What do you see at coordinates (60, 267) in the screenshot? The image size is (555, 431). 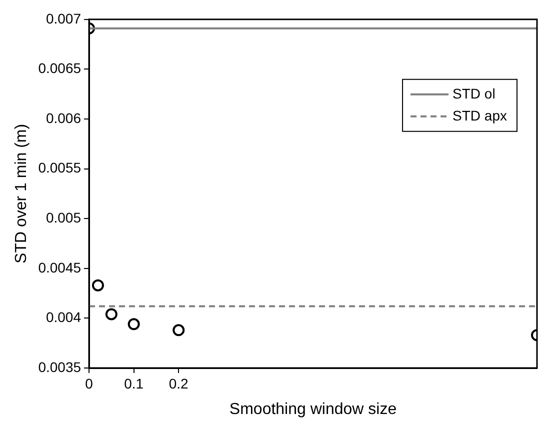 I see `y-tick-label: 0.0045` at bounding box center [60, 267].